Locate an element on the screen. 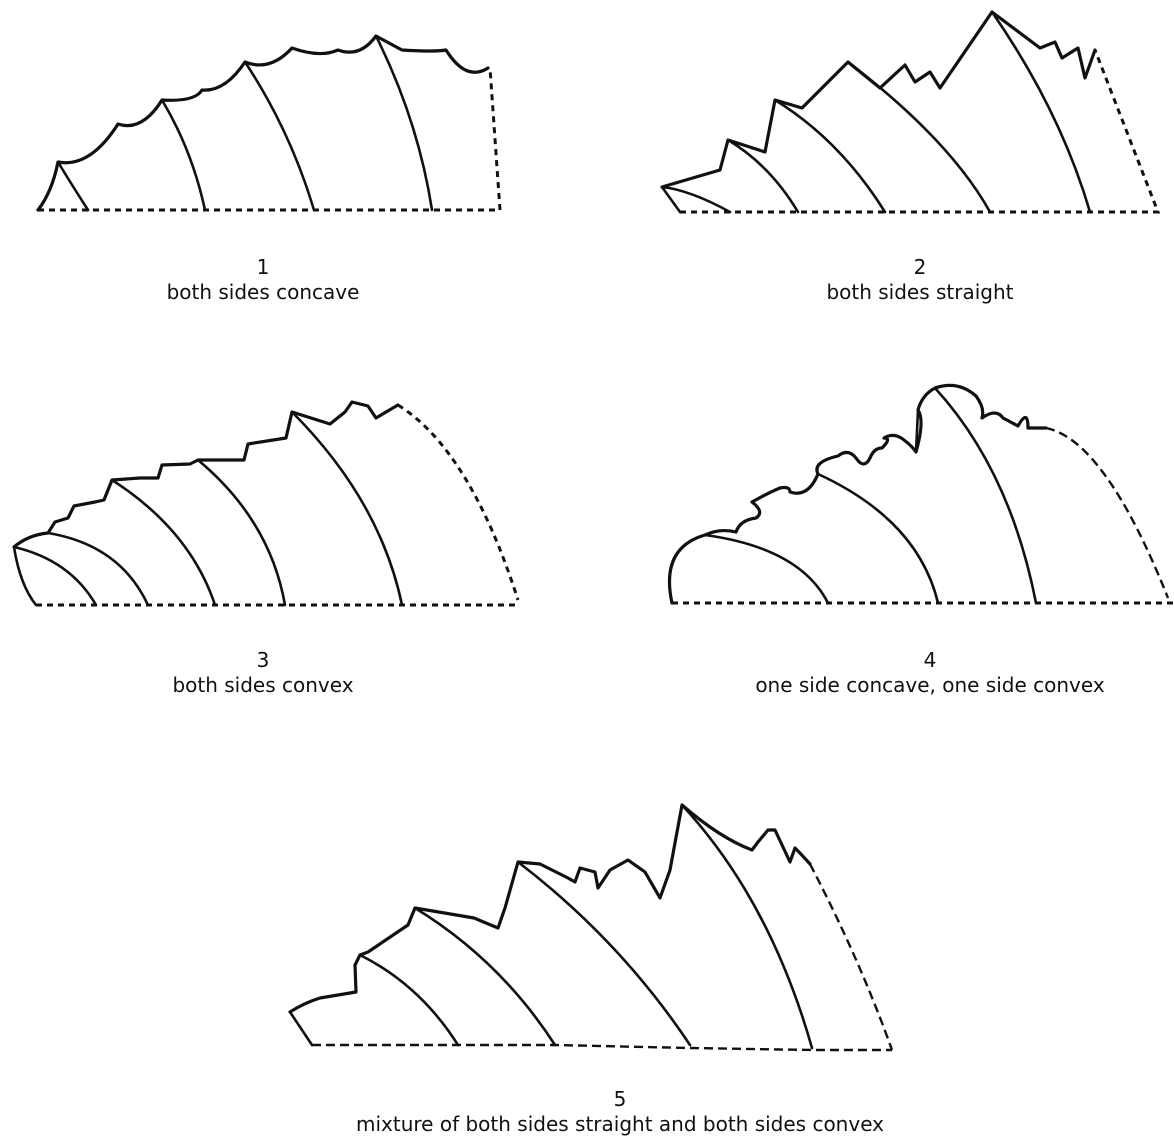 The image size is (1174, 1139). figure-2-caption: 2 both sides straight is located at coordinates (920, 280).